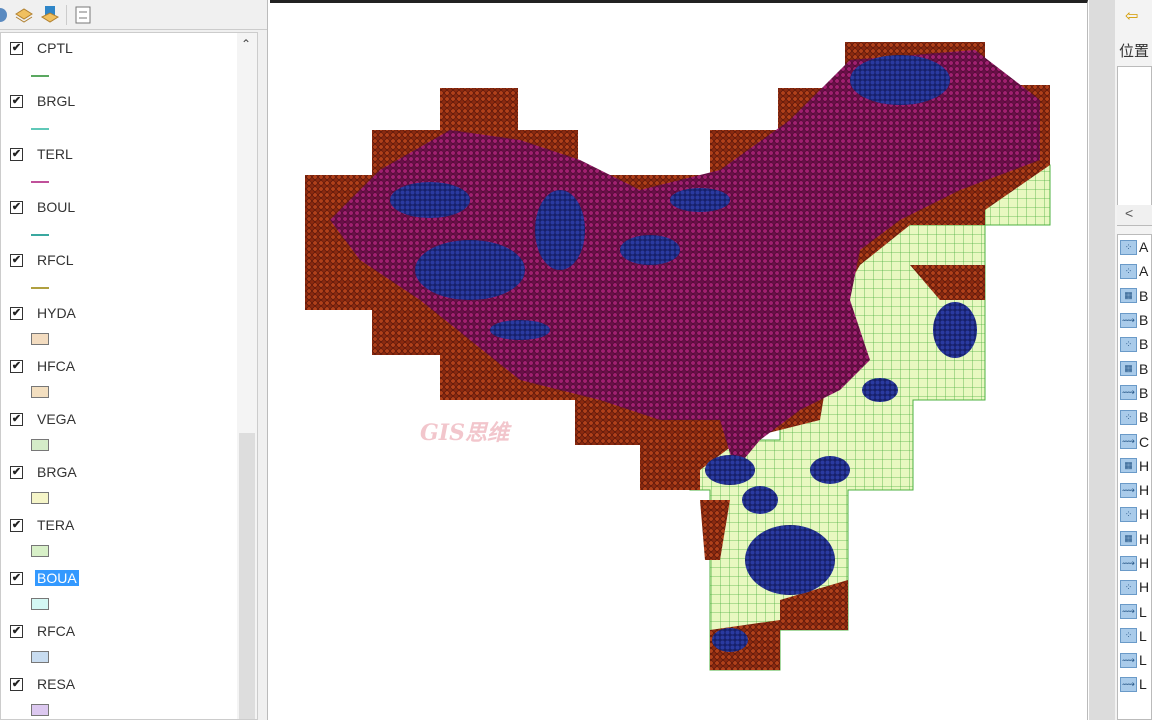  Describe the element at coordinates (56, 366) in the screenshot. I see `layer-name: HFCA` at that location.